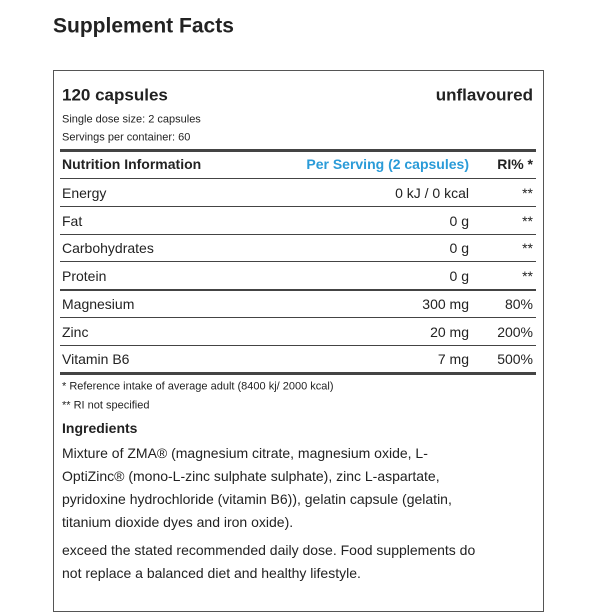 The width and height of the screenshot is (600, 612). Describe the element at coordinates (453, 359) in the screenshot. I see `row-amount: 7 mg` at that location.